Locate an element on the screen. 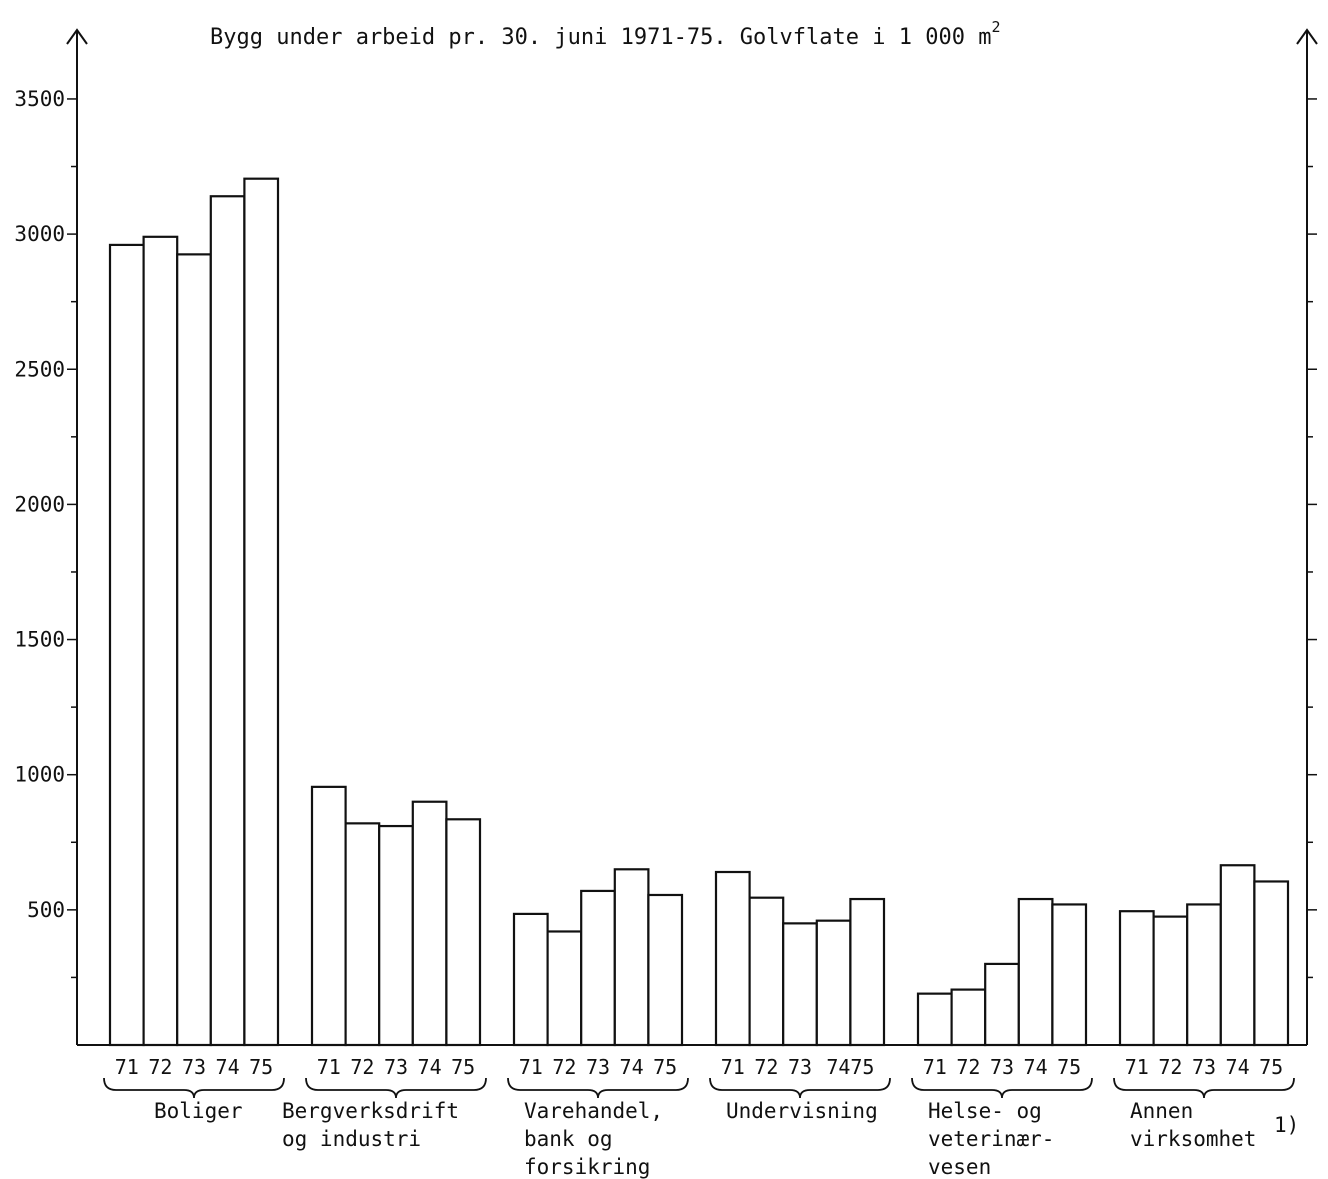 The image size is (1328, 1179). group-footnote: 1) is located at coordinates (1286, 1125).